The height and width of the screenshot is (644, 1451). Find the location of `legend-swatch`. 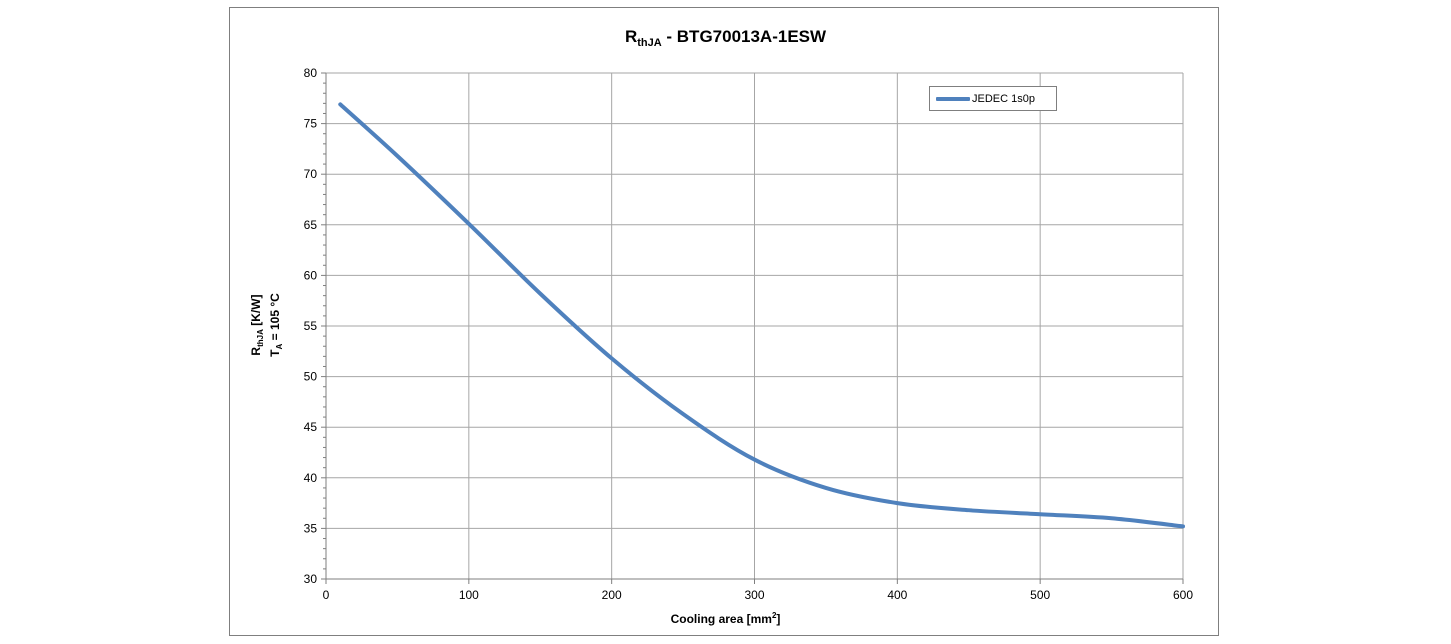

legend-swatch is located at coordinates (953, 98).